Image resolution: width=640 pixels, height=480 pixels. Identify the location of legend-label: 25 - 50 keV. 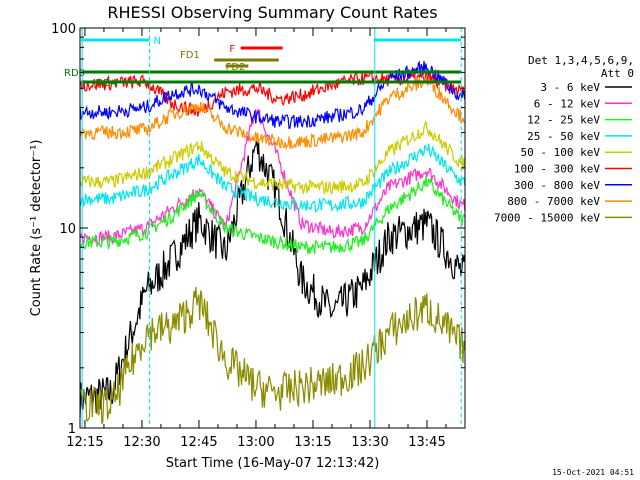
(563, 136).